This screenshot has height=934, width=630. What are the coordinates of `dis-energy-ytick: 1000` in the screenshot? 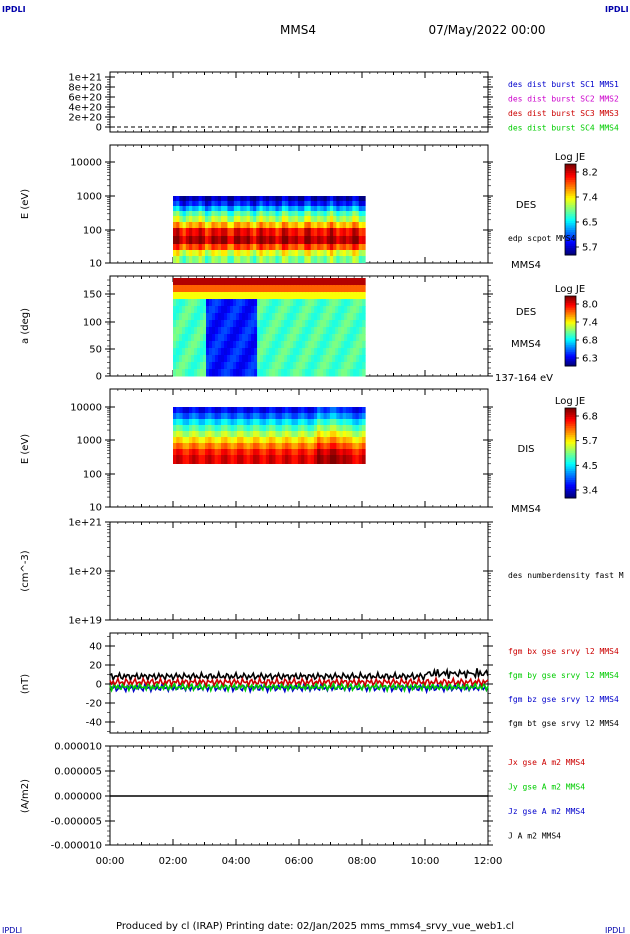 It's located at (89, 441).